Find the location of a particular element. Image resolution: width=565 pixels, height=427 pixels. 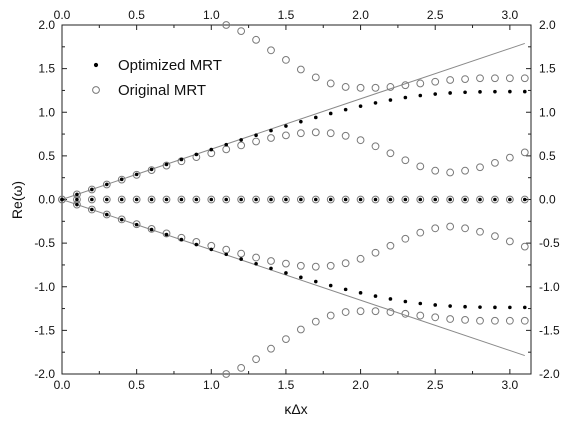

x-tick-label-bottom: 0.0 is located at coordinates (62, 385).